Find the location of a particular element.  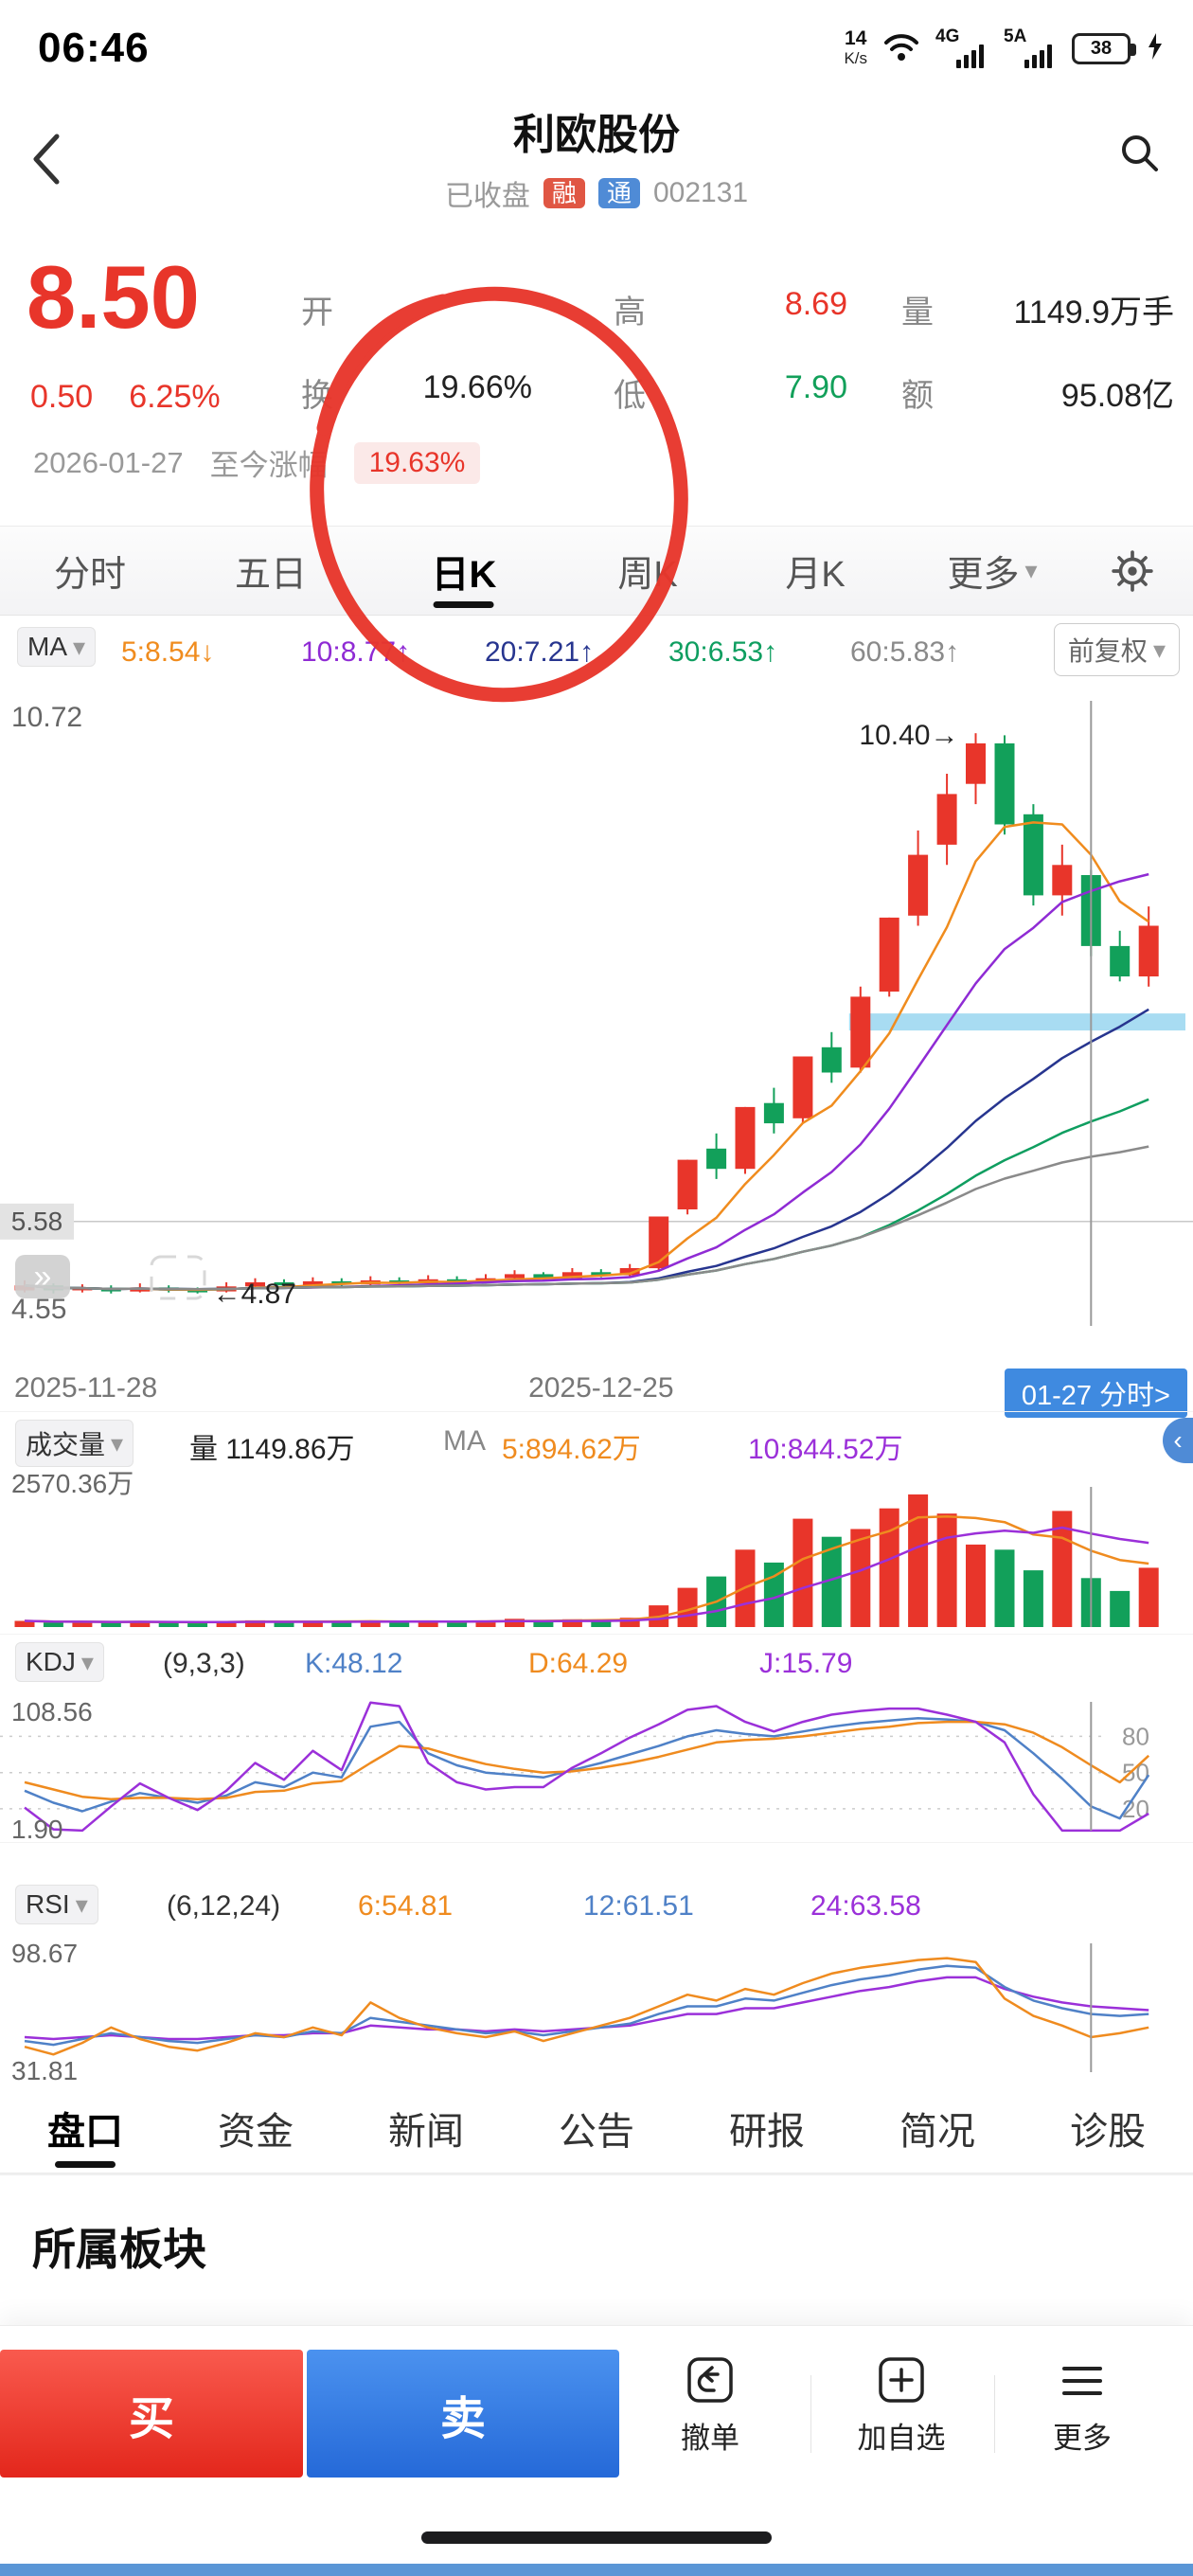

rsi-params: (6,12,24) is located at coordinates (224, 1906).